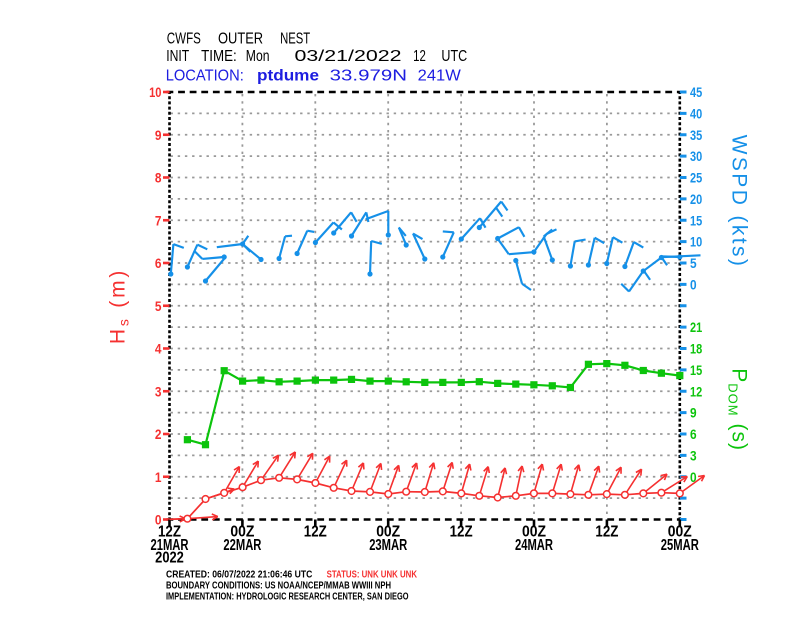 The height and width of the screenshot is (617, 792). What do you see at coordinates (258, 56) in the screenshot?
I see `svg-text: Mon` at bounding box center [258, 56].